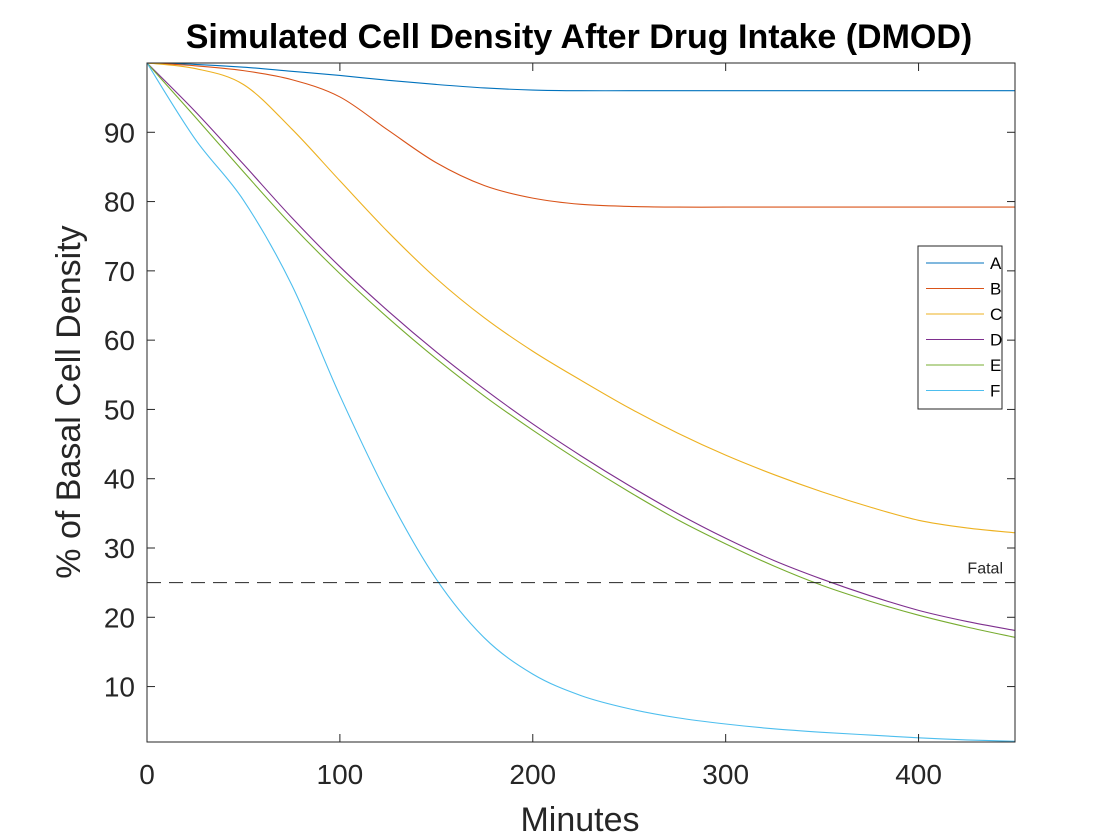 The width and height of the screenshot is (1120, 840). Describe the element at coordinates (119, 202) in the screenshot. I see `y-tick-label: 80` at that location.